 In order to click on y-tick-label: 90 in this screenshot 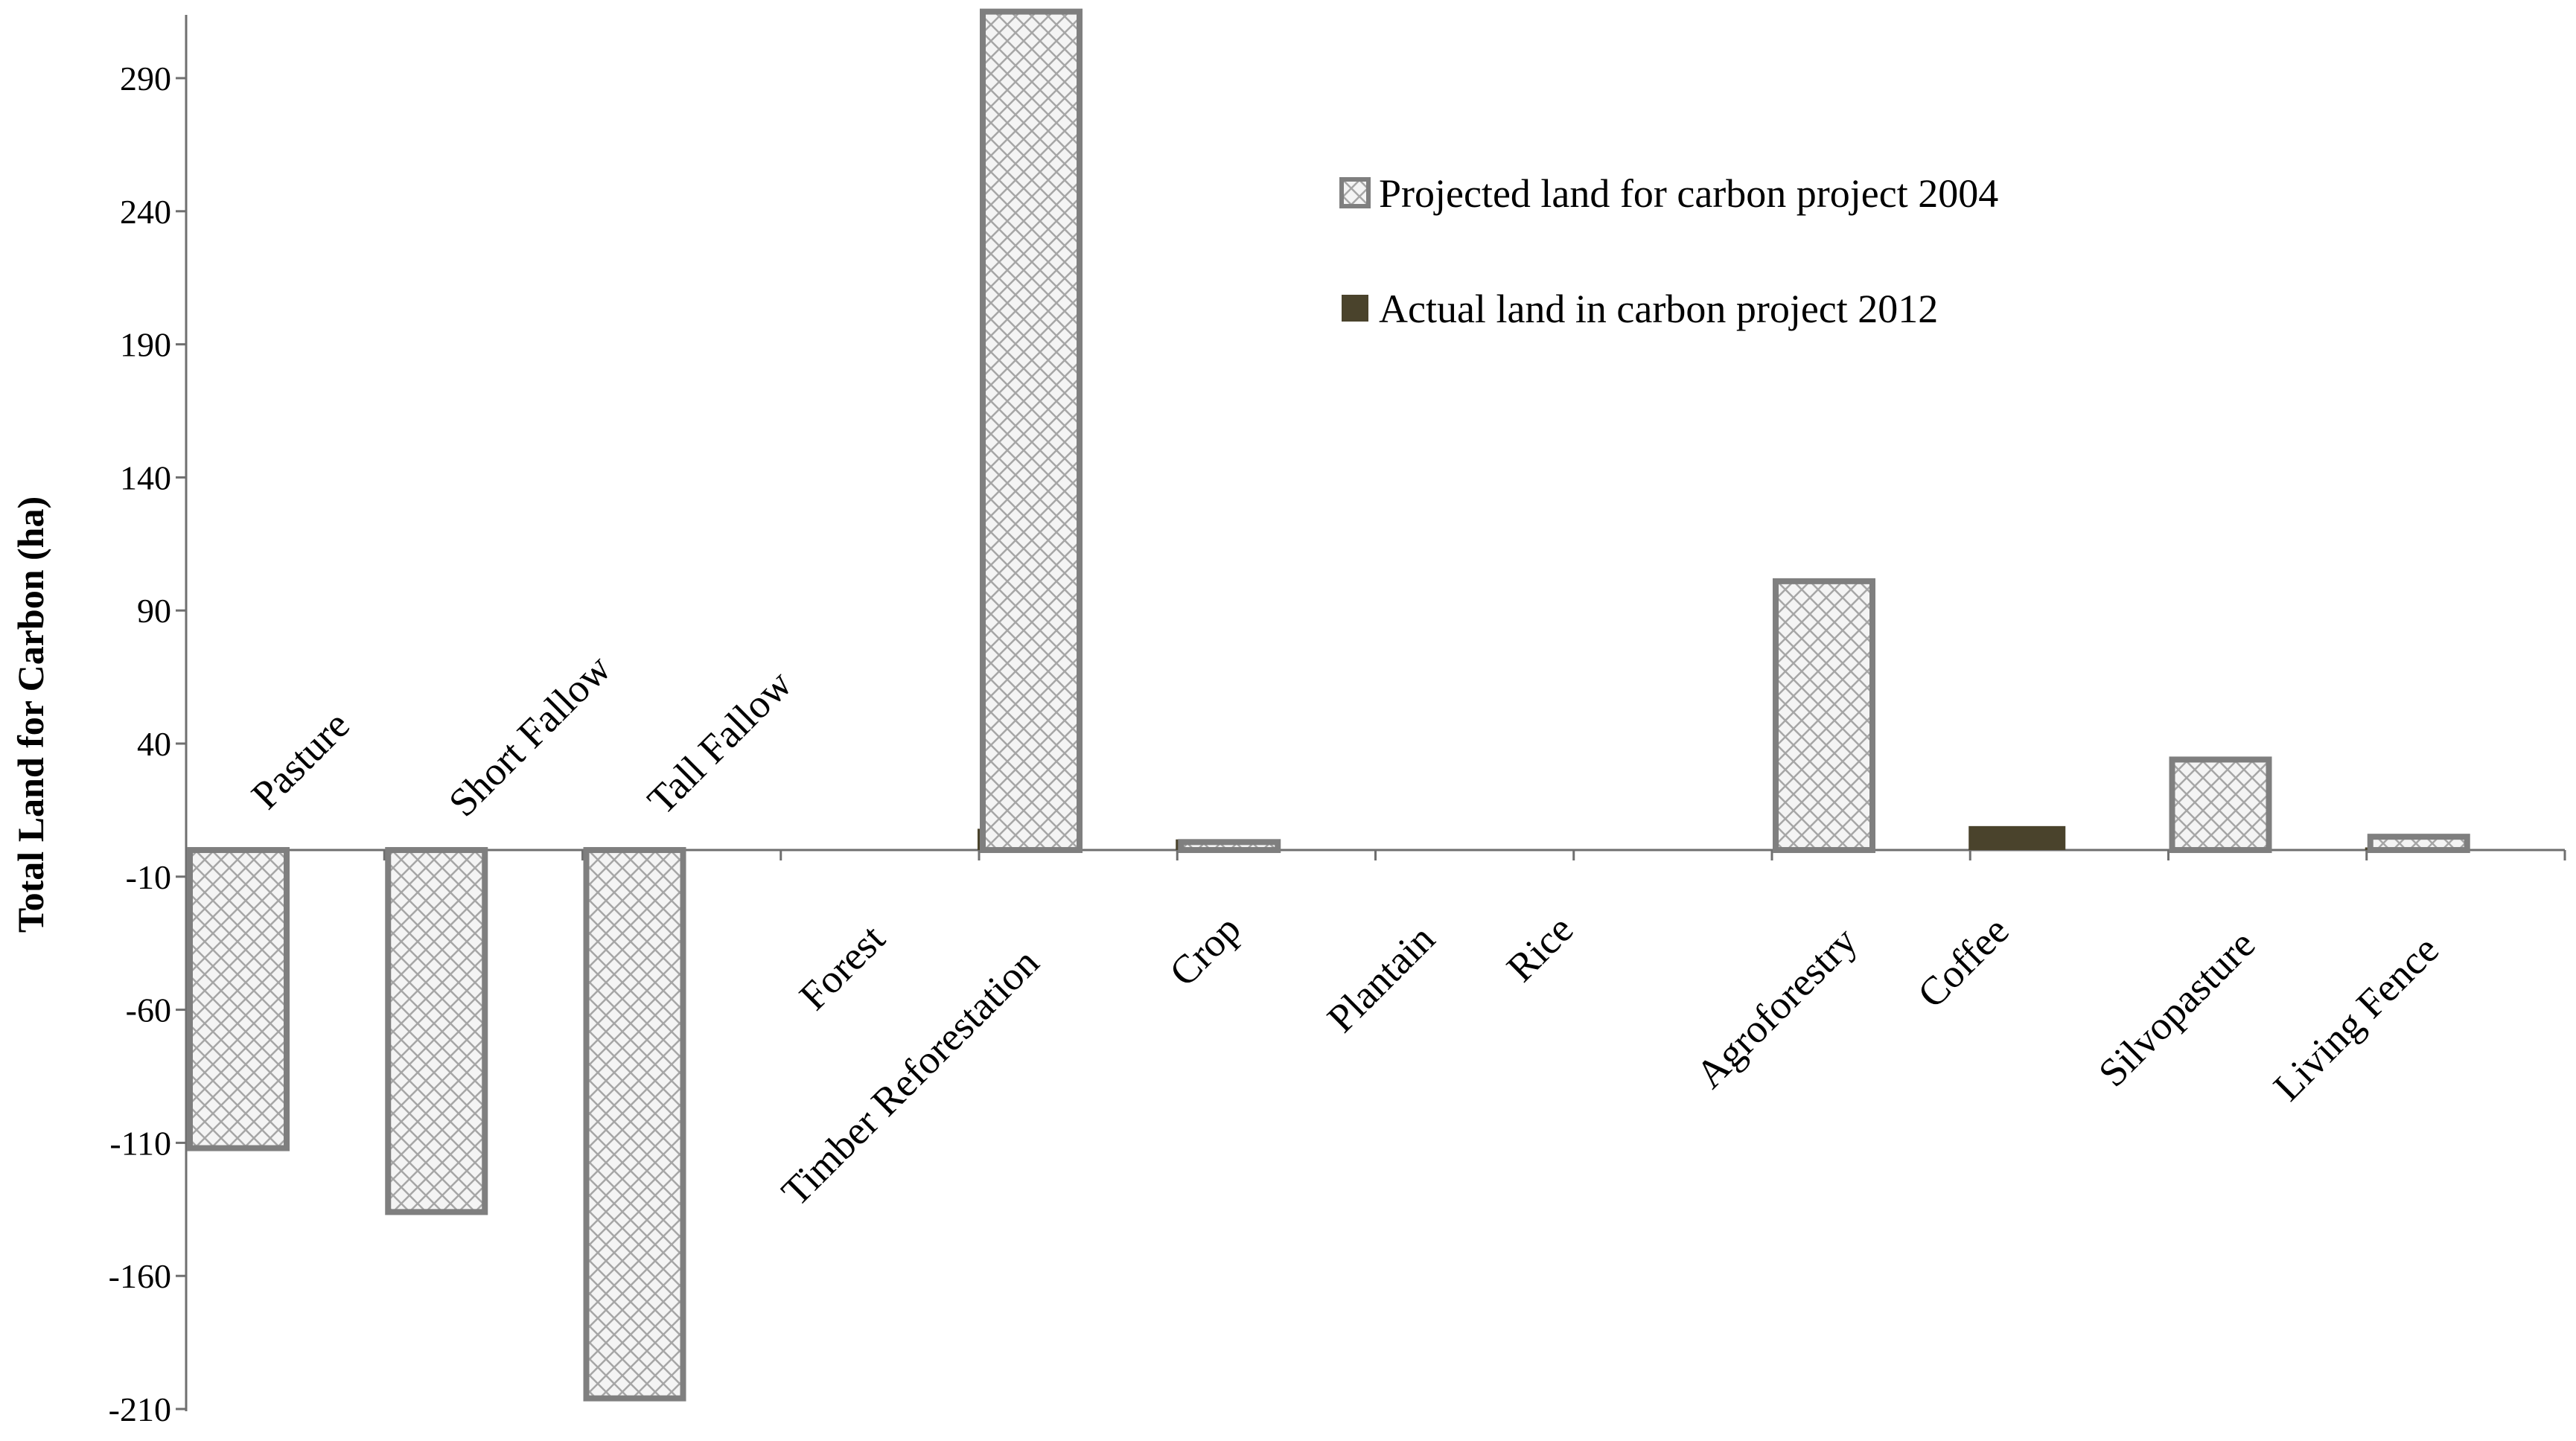, I will do `click(154, 611)`.